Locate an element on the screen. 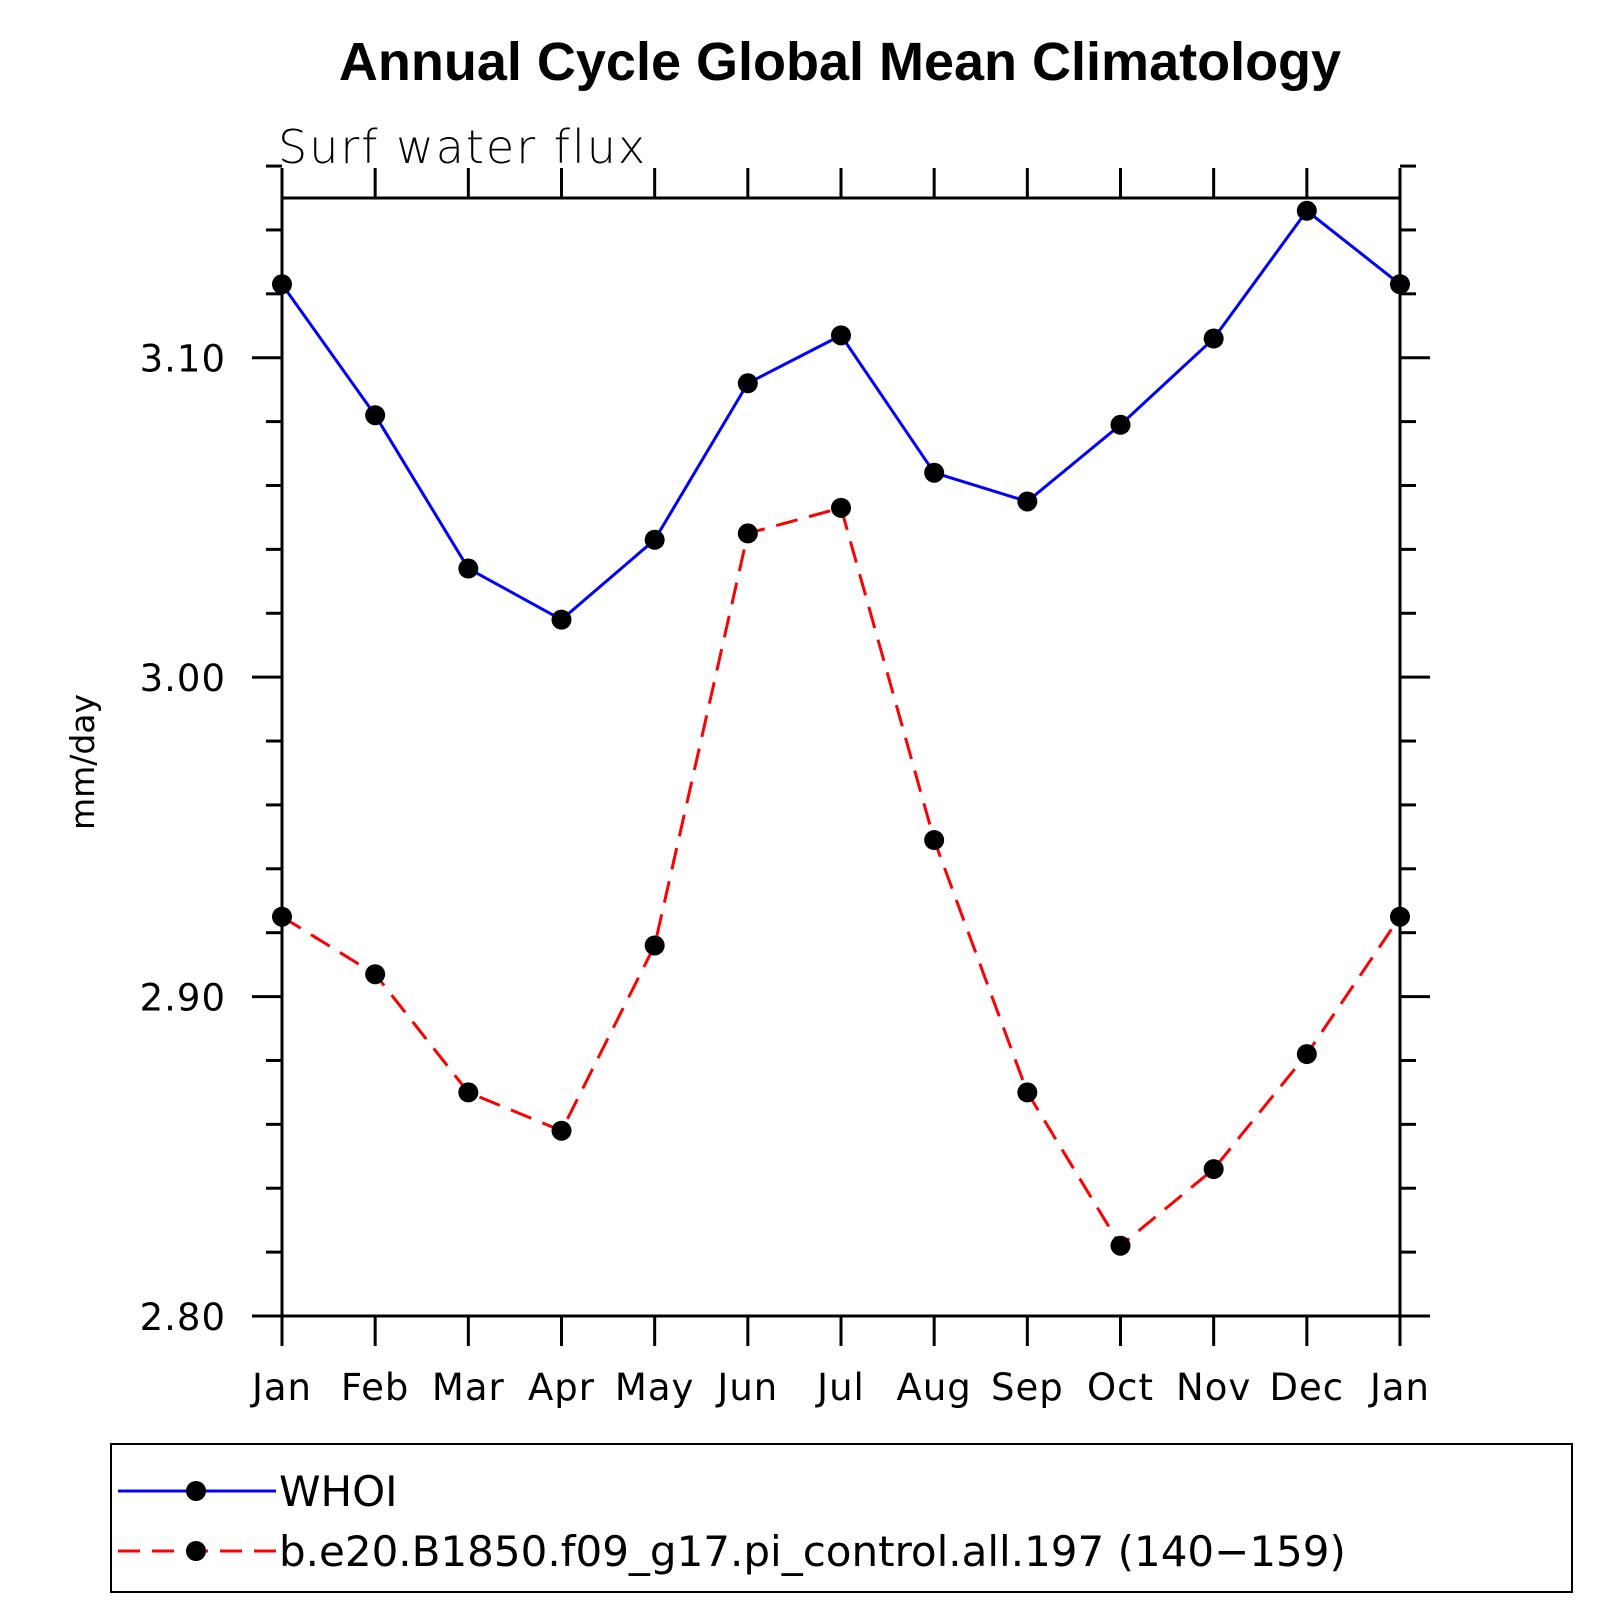 This screenshot has height=1619, width=1619. x-tick-label: Oct is located at coordinates (1120, 1387).